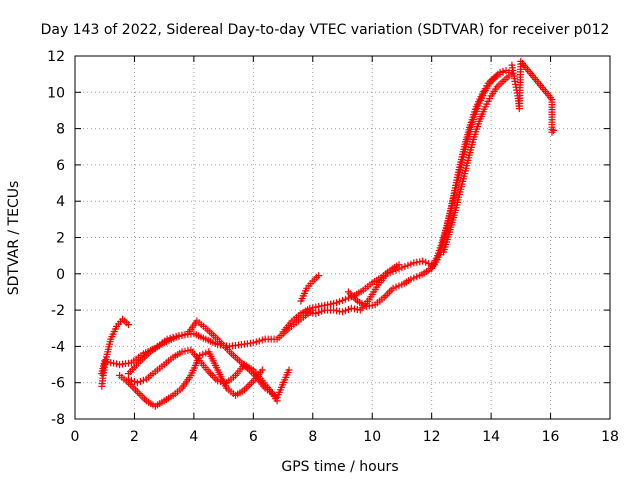  I want to click on y-tick-label: 12, so click(56, 57).